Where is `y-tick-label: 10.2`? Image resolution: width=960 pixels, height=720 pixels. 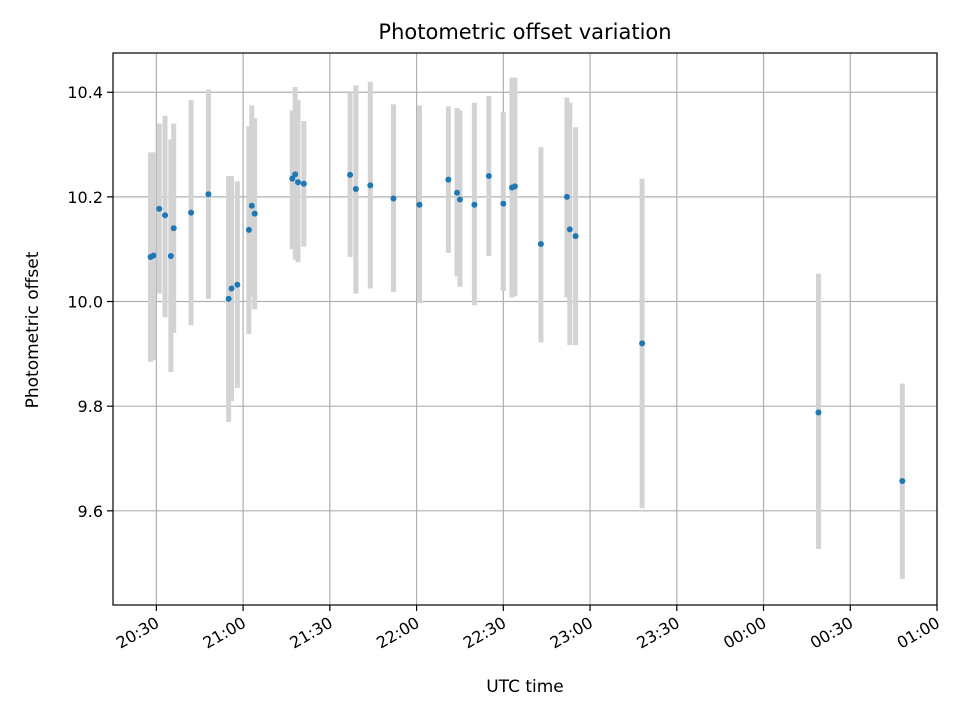
y-tick-label: 10.2 is located at coordinates (85, 197).